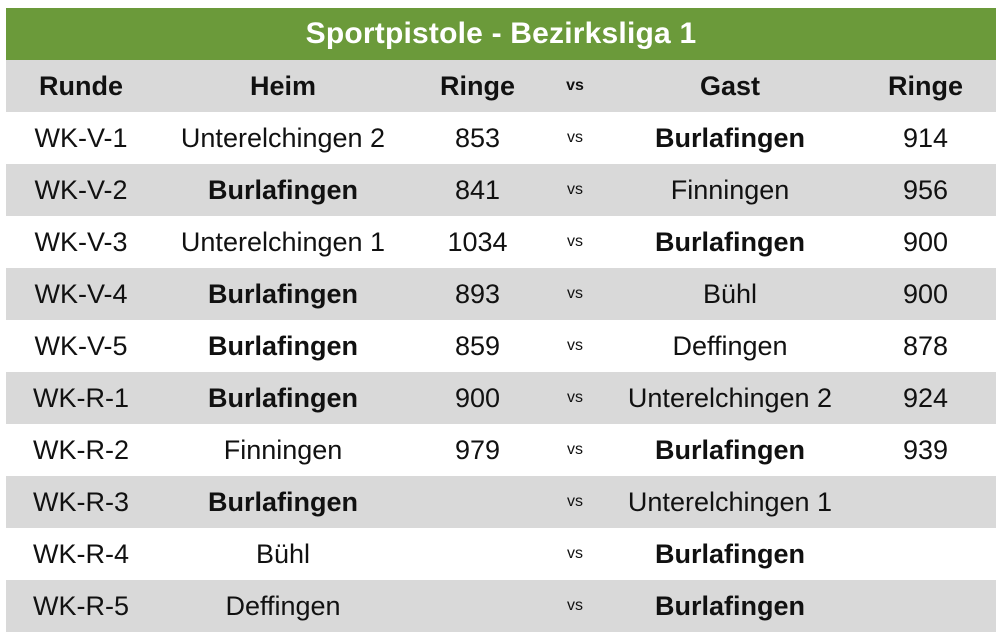  Describe the element at coordinates (81, 137) in the screenshot. I see `cell-runde: WK-V-1` at that location.